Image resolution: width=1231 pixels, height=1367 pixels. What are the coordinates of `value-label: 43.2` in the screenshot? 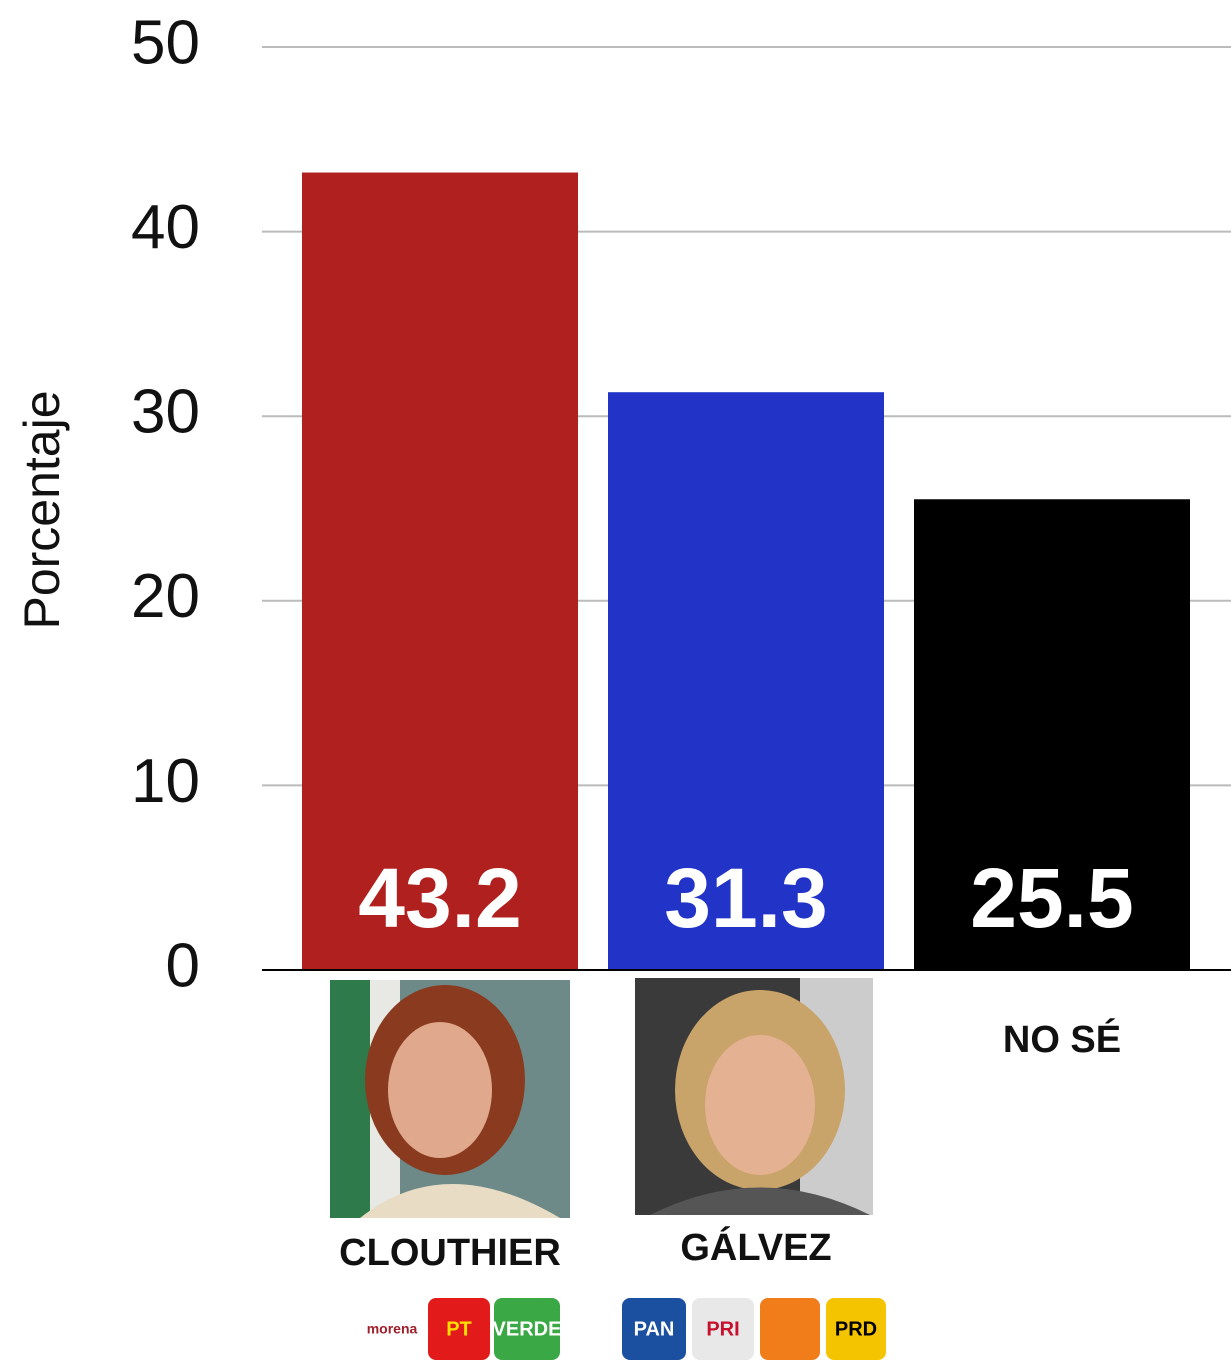 It's located at (440, 898).